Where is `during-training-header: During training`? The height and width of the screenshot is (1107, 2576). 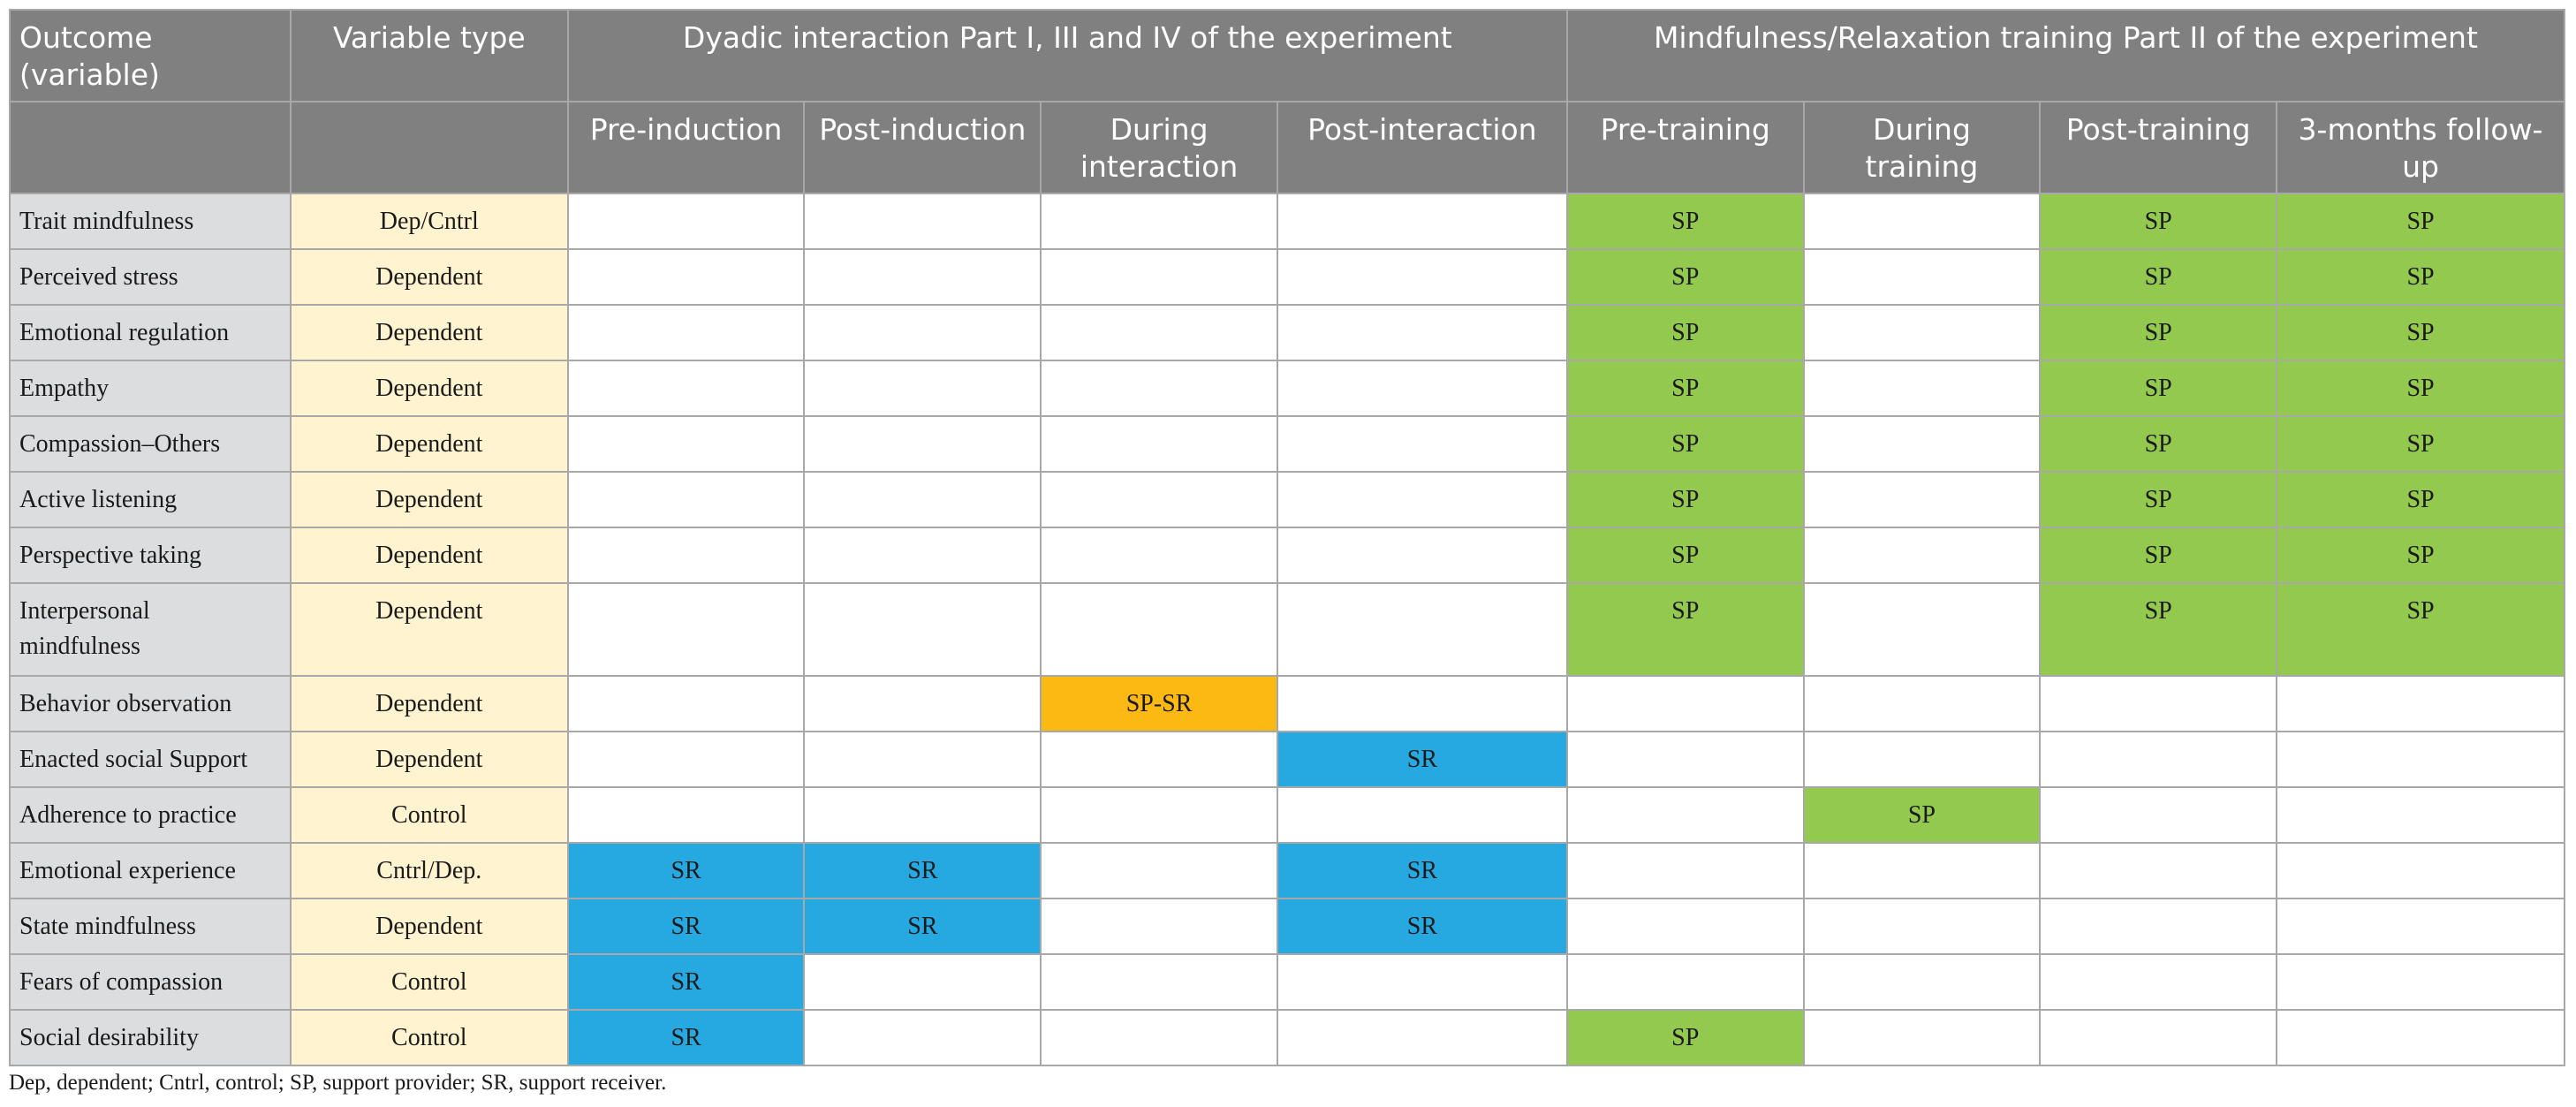
during-training-header: During training is located at coordinates (1922, 147).